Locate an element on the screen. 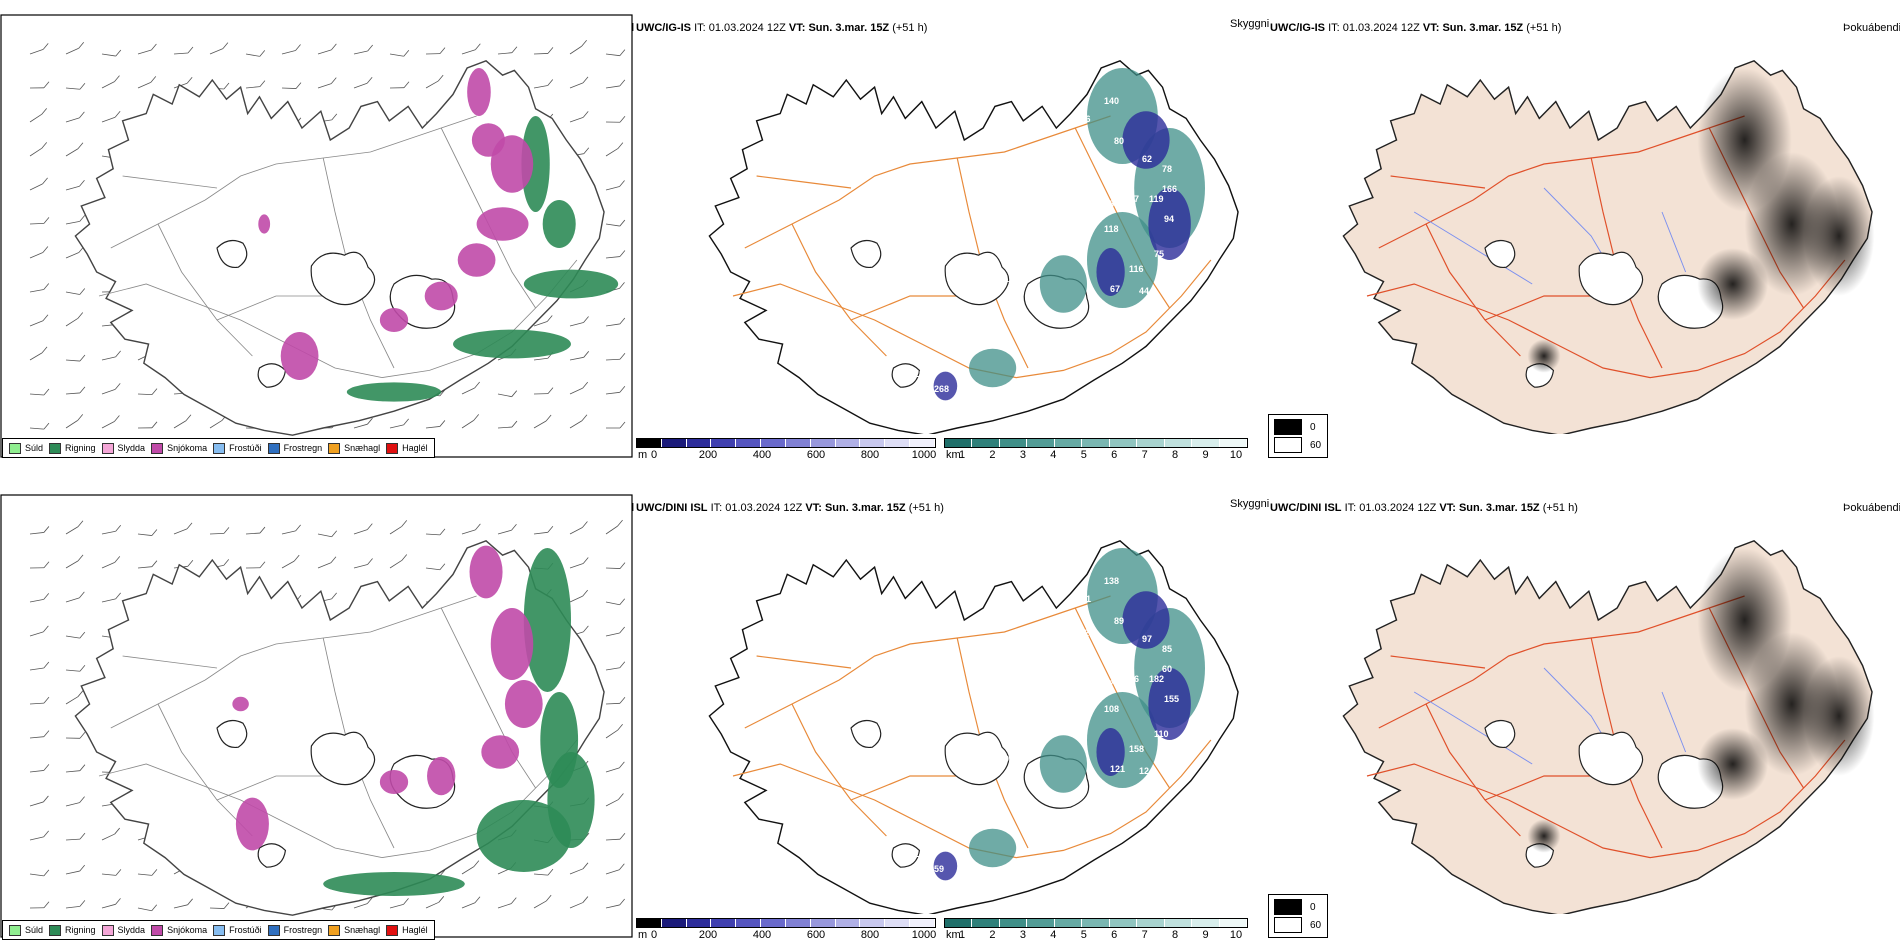 The width and height of the screenshot is (1900, 950). fog-legend-item: 0 is located at coordinates (1298, 427).